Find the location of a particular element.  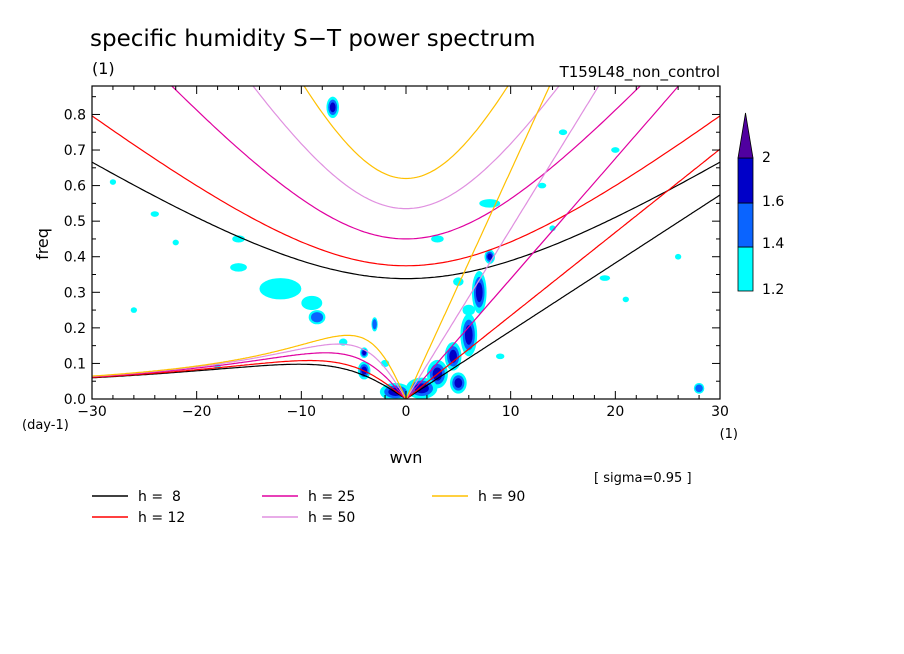

y-tick-label: 0.3 is located at coordinates (75, 293).